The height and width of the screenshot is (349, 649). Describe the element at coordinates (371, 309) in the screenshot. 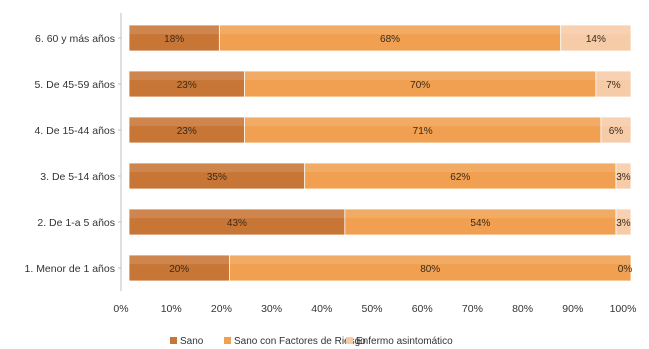

I see `x-tick-label: 50%` at that location.